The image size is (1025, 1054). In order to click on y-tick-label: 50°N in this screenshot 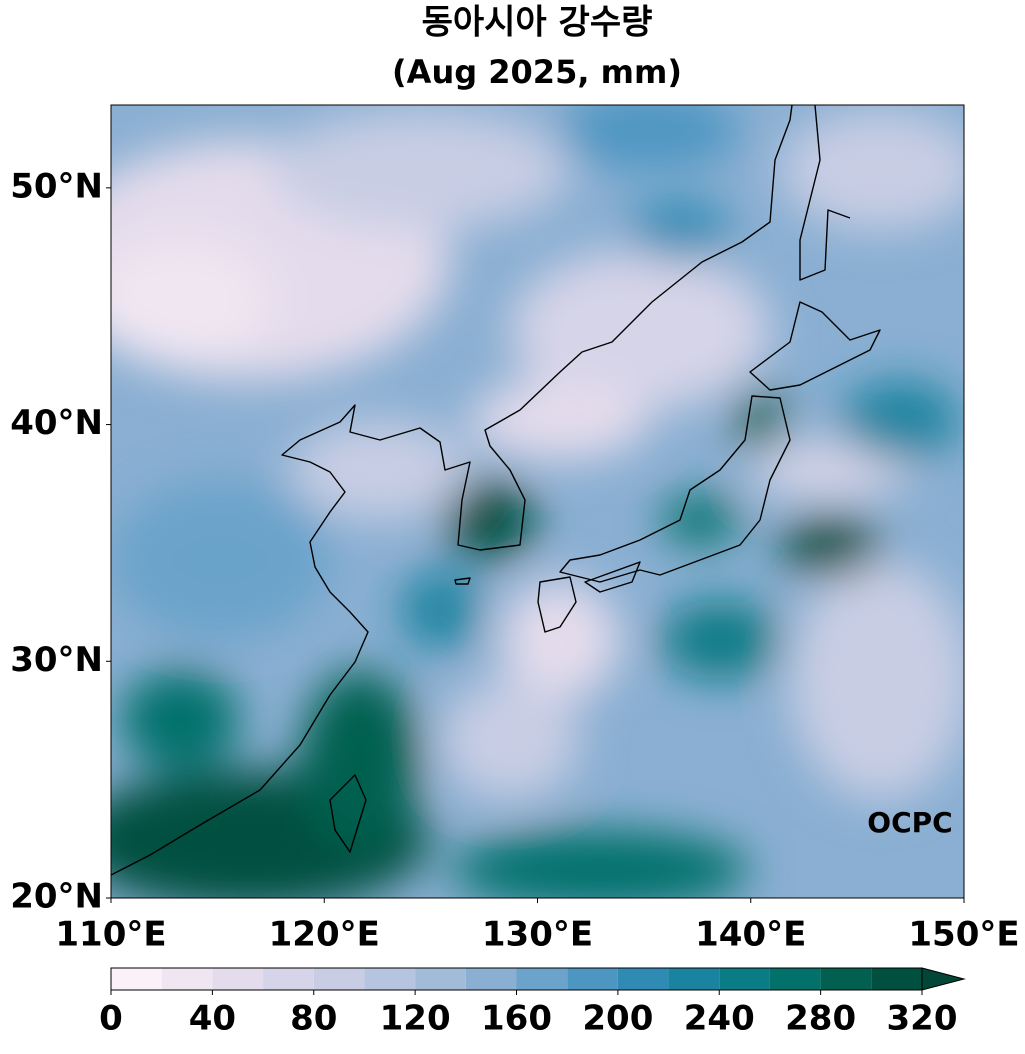, I will do `click(56, 186)`.